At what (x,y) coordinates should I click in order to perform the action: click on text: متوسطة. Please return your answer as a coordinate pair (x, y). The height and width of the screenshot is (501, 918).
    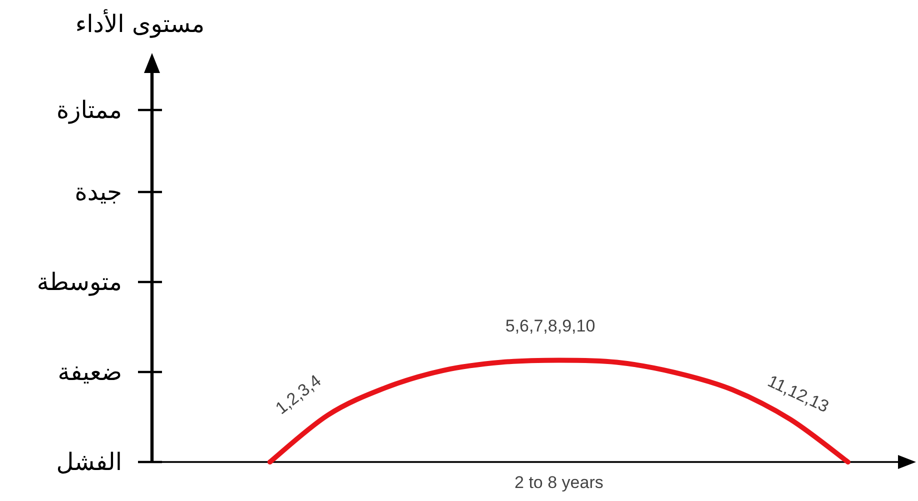
    Looking at the image, I should click on (79, 282).